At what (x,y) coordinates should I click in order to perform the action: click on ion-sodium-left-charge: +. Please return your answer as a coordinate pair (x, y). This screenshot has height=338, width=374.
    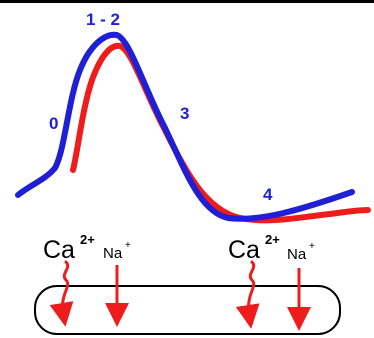
    Looking at the image, I should click on (128, 245).